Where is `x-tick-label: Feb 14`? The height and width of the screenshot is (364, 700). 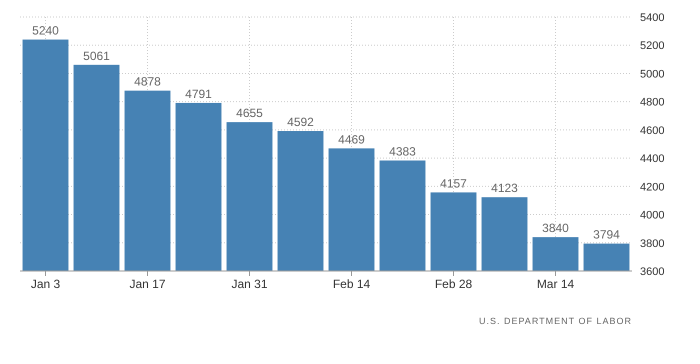
x-tick-label: Feb 14 is located at coordinates (351, 284).